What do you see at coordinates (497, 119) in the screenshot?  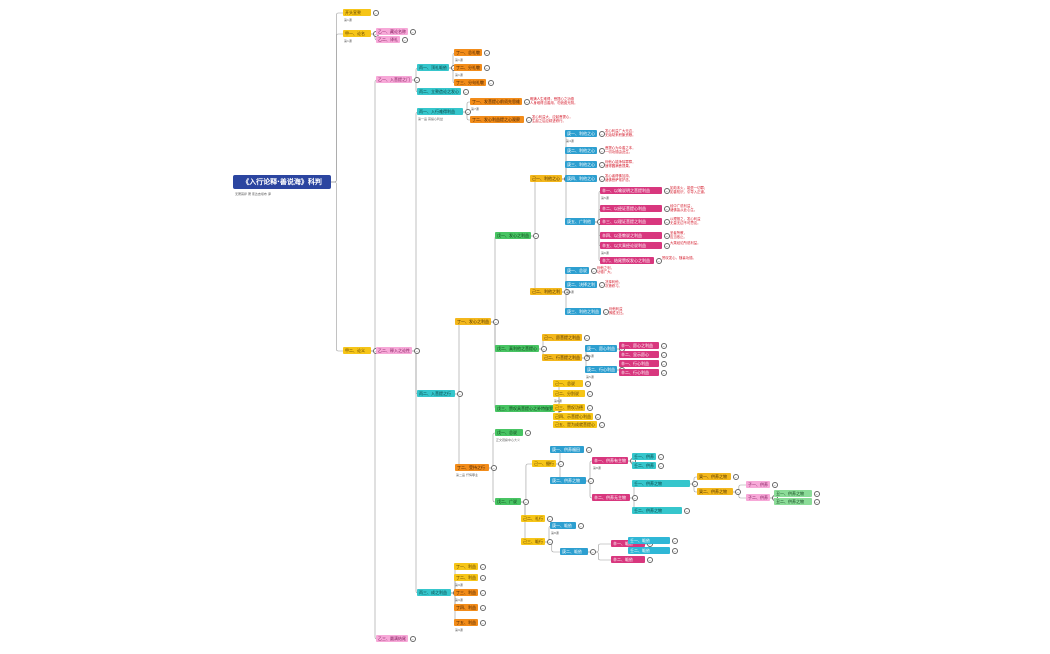 I see `outline-node: 丁二、发心利益提之心观察` at bounding box center [497, 119].